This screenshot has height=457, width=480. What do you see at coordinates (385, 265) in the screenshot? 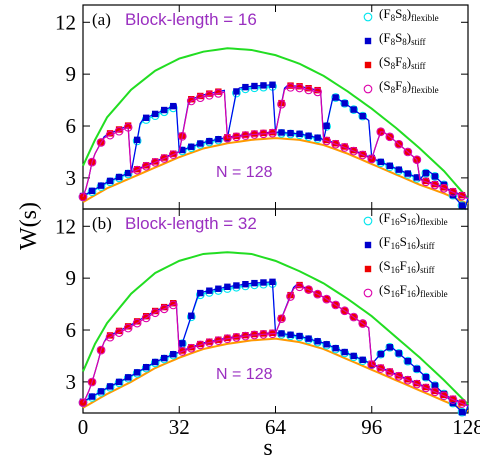
I see `legend-label-part: (S` at bounding box center [385, 265].